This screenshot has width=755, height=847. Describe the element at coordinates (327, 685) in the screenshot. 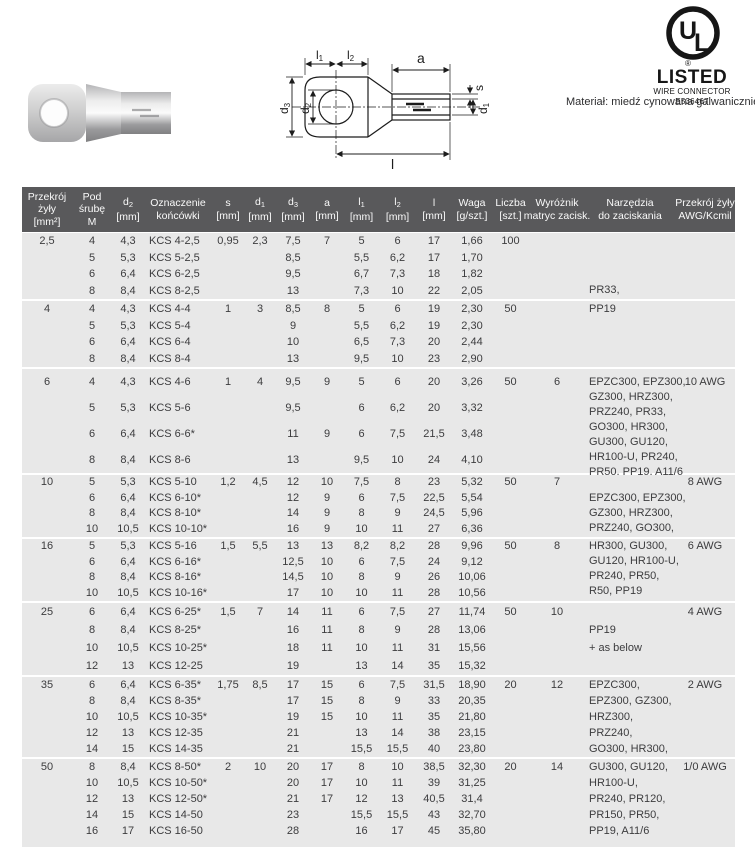

I see `cell-a: 15` at that location.